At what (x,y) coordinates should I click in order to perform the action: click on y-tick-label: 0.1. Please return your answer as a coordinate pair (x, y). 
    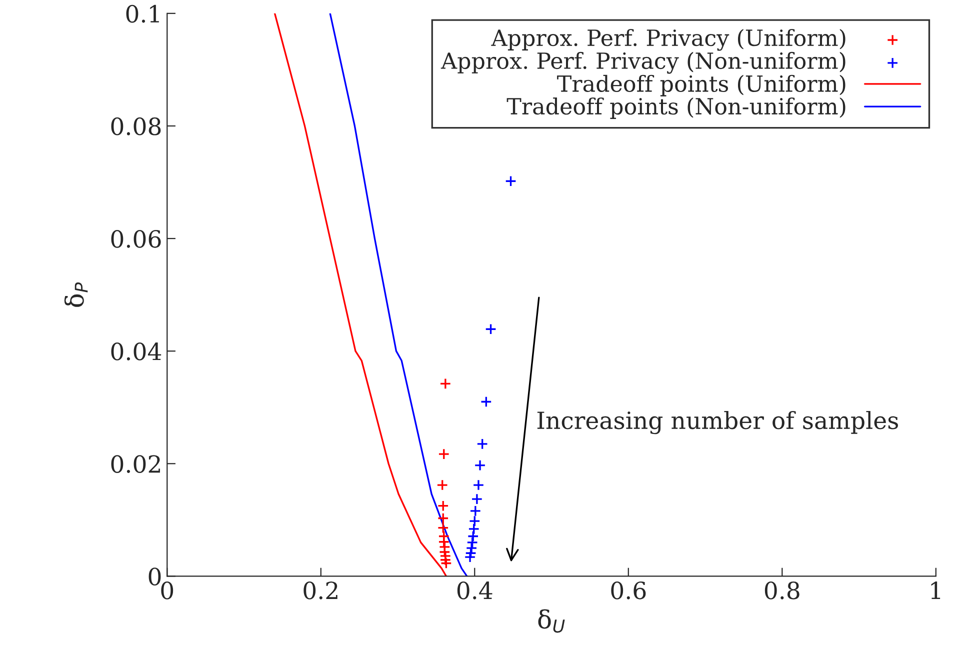
    Looking at the image, I should click on (142, 13).